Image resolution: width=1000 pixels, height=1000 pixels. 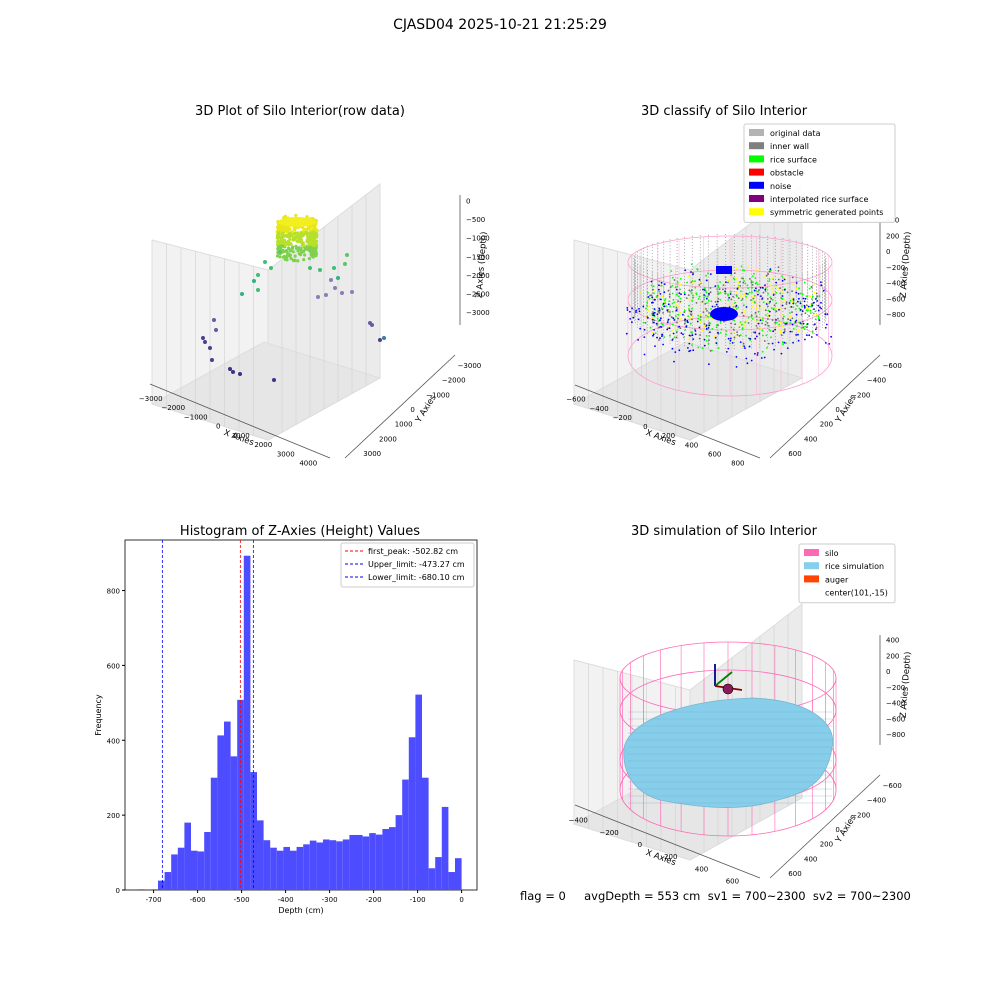 I want to click on panel3-x-tick-label: 200, so click(x=670, y=857).